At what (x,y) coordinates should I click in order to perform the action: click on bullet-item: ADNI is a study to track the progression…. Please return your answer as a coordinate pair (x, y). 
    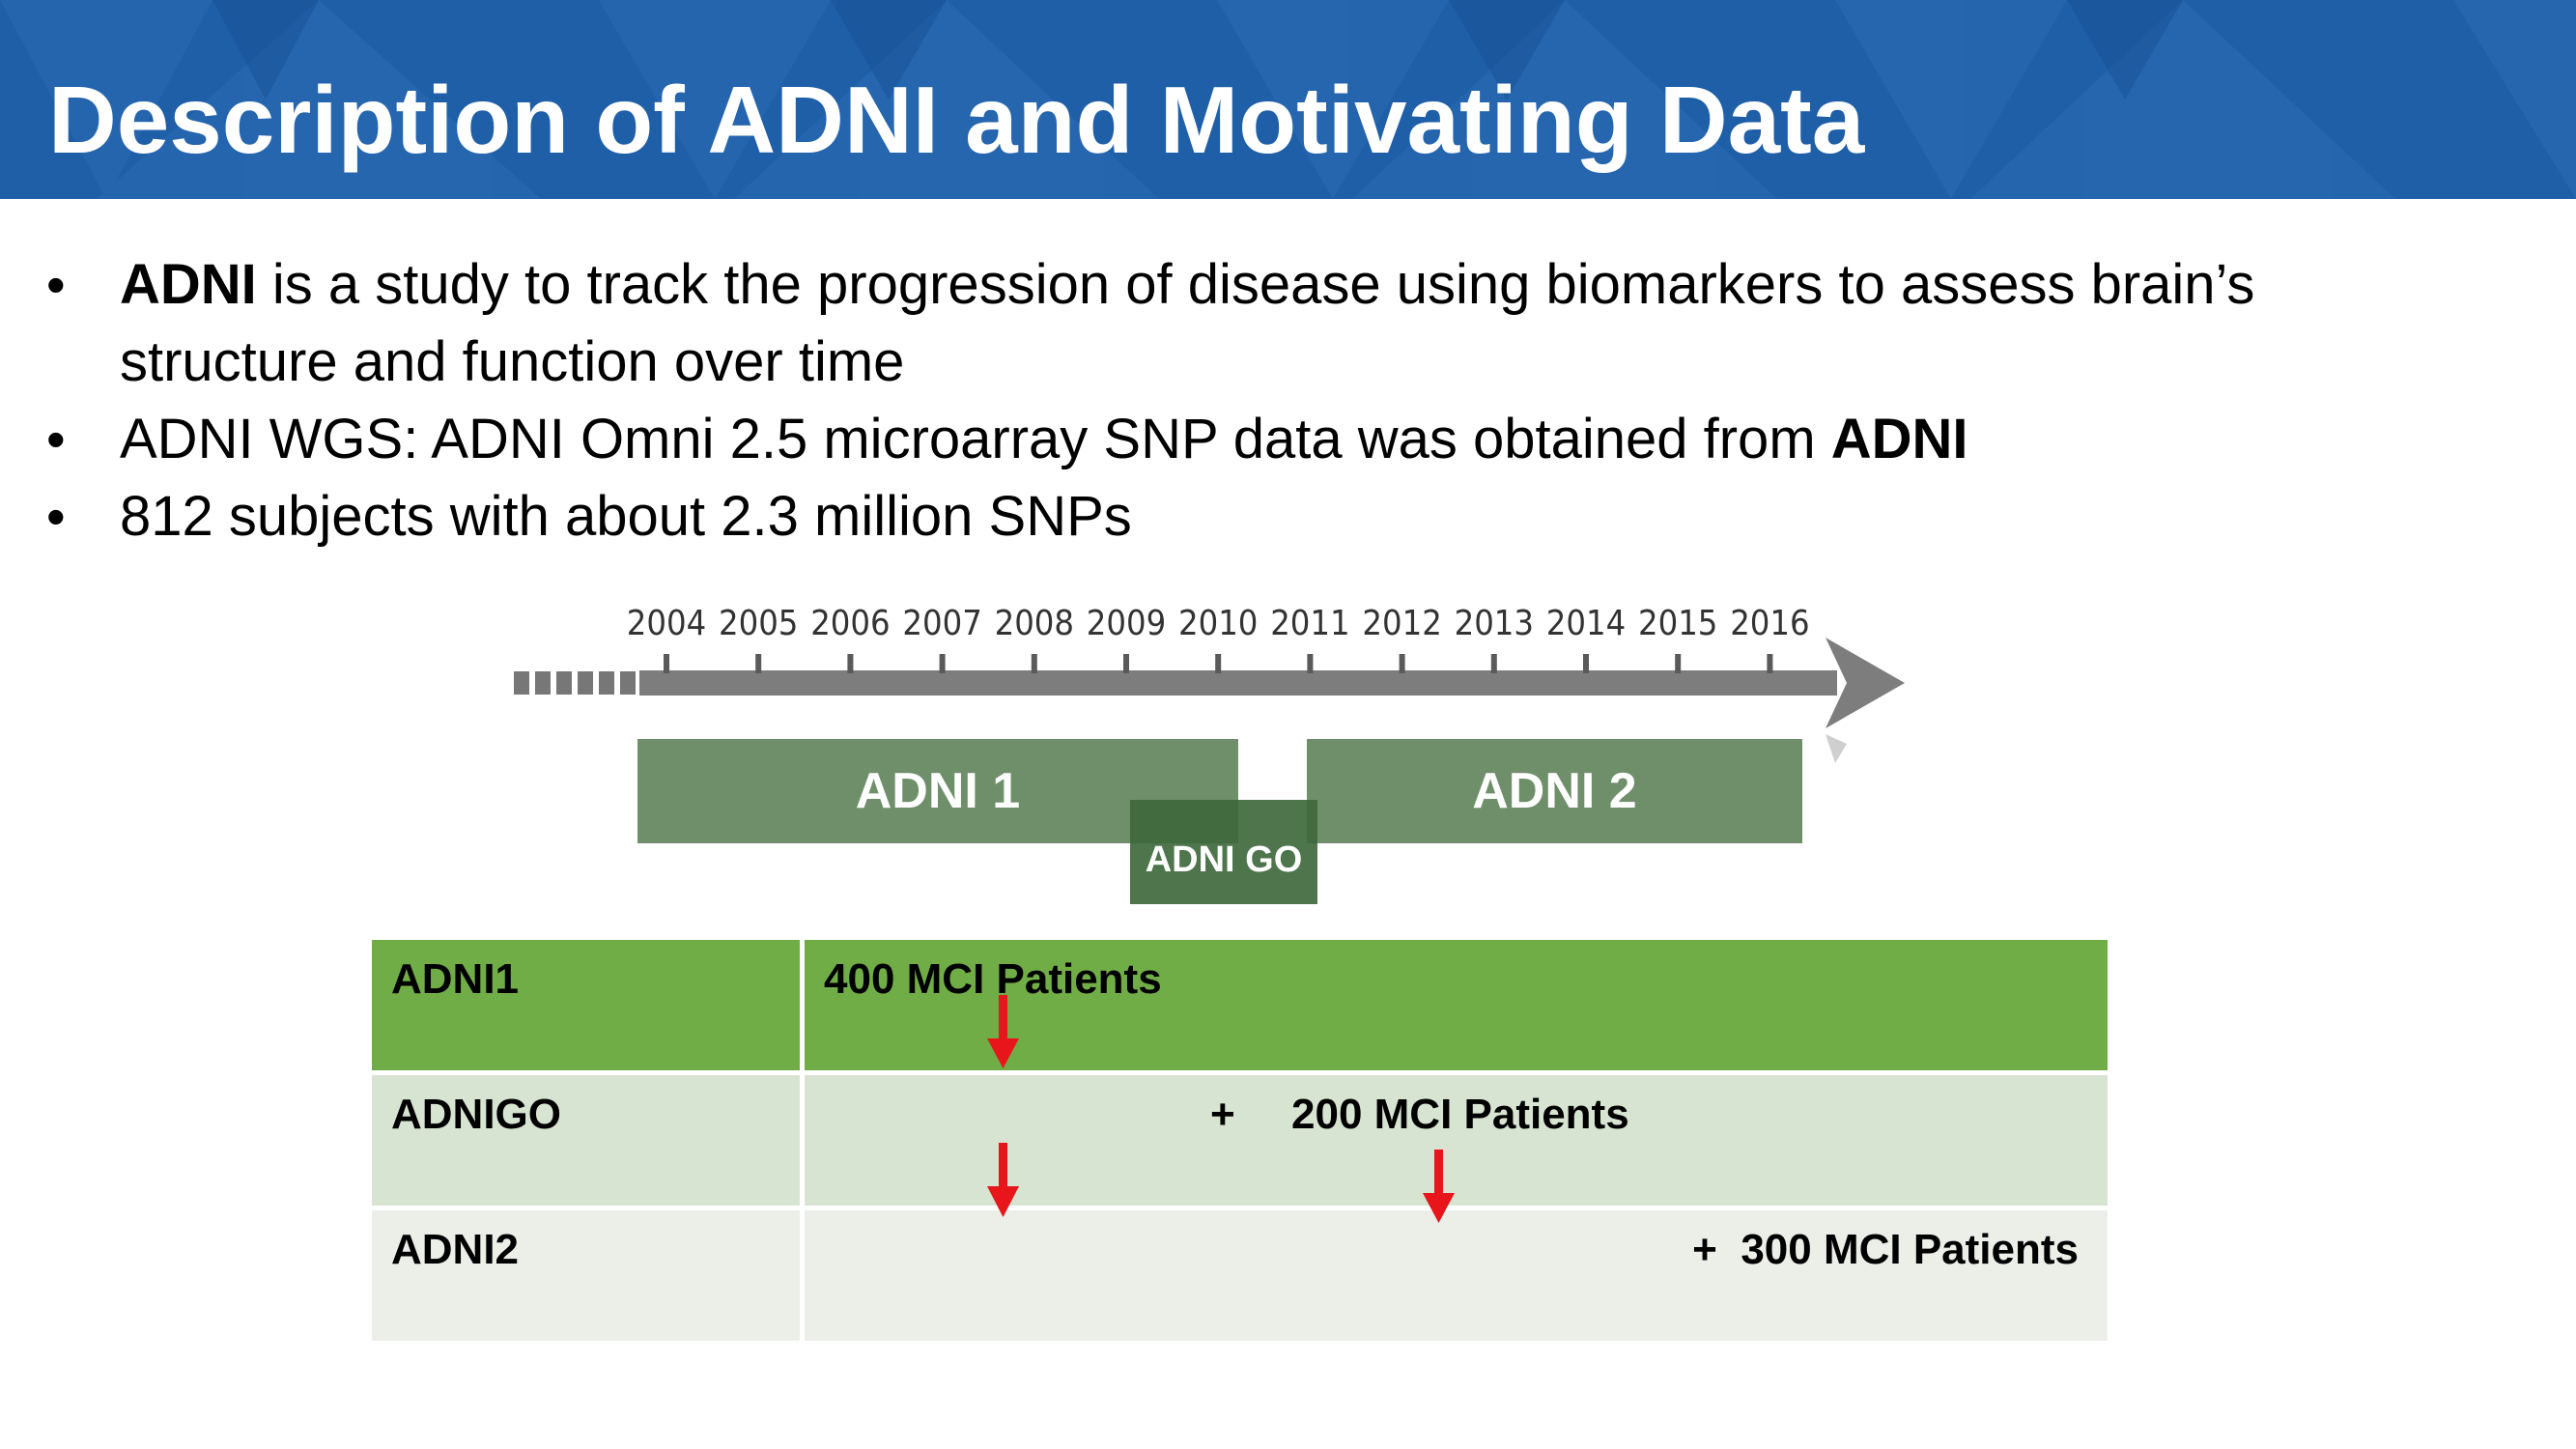
    Looking at the image, I should click on (1198, 323).